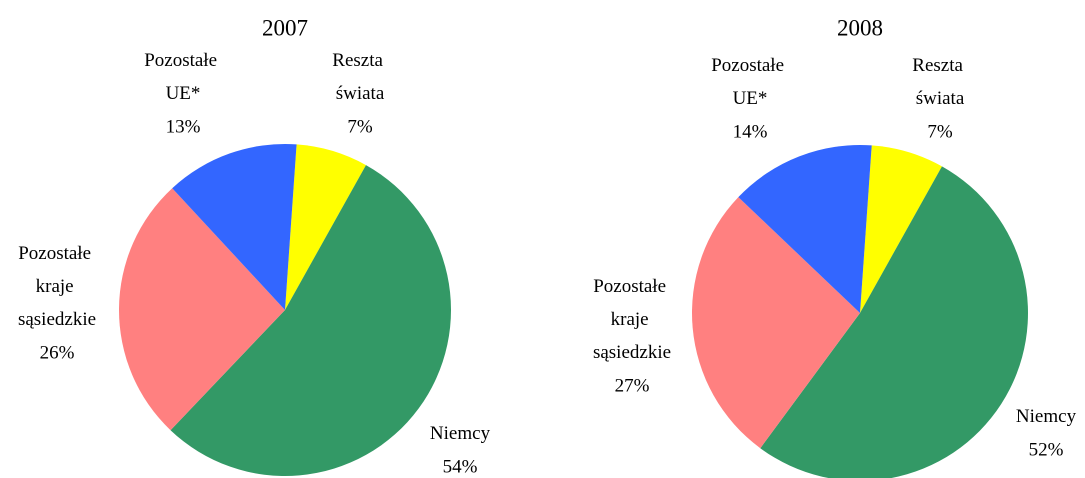 This screenshot has height=478, width=1085. Describe the element at coordinates (1046, 449) in the screenshot. I see `slice-value-label: 52%` at that location.